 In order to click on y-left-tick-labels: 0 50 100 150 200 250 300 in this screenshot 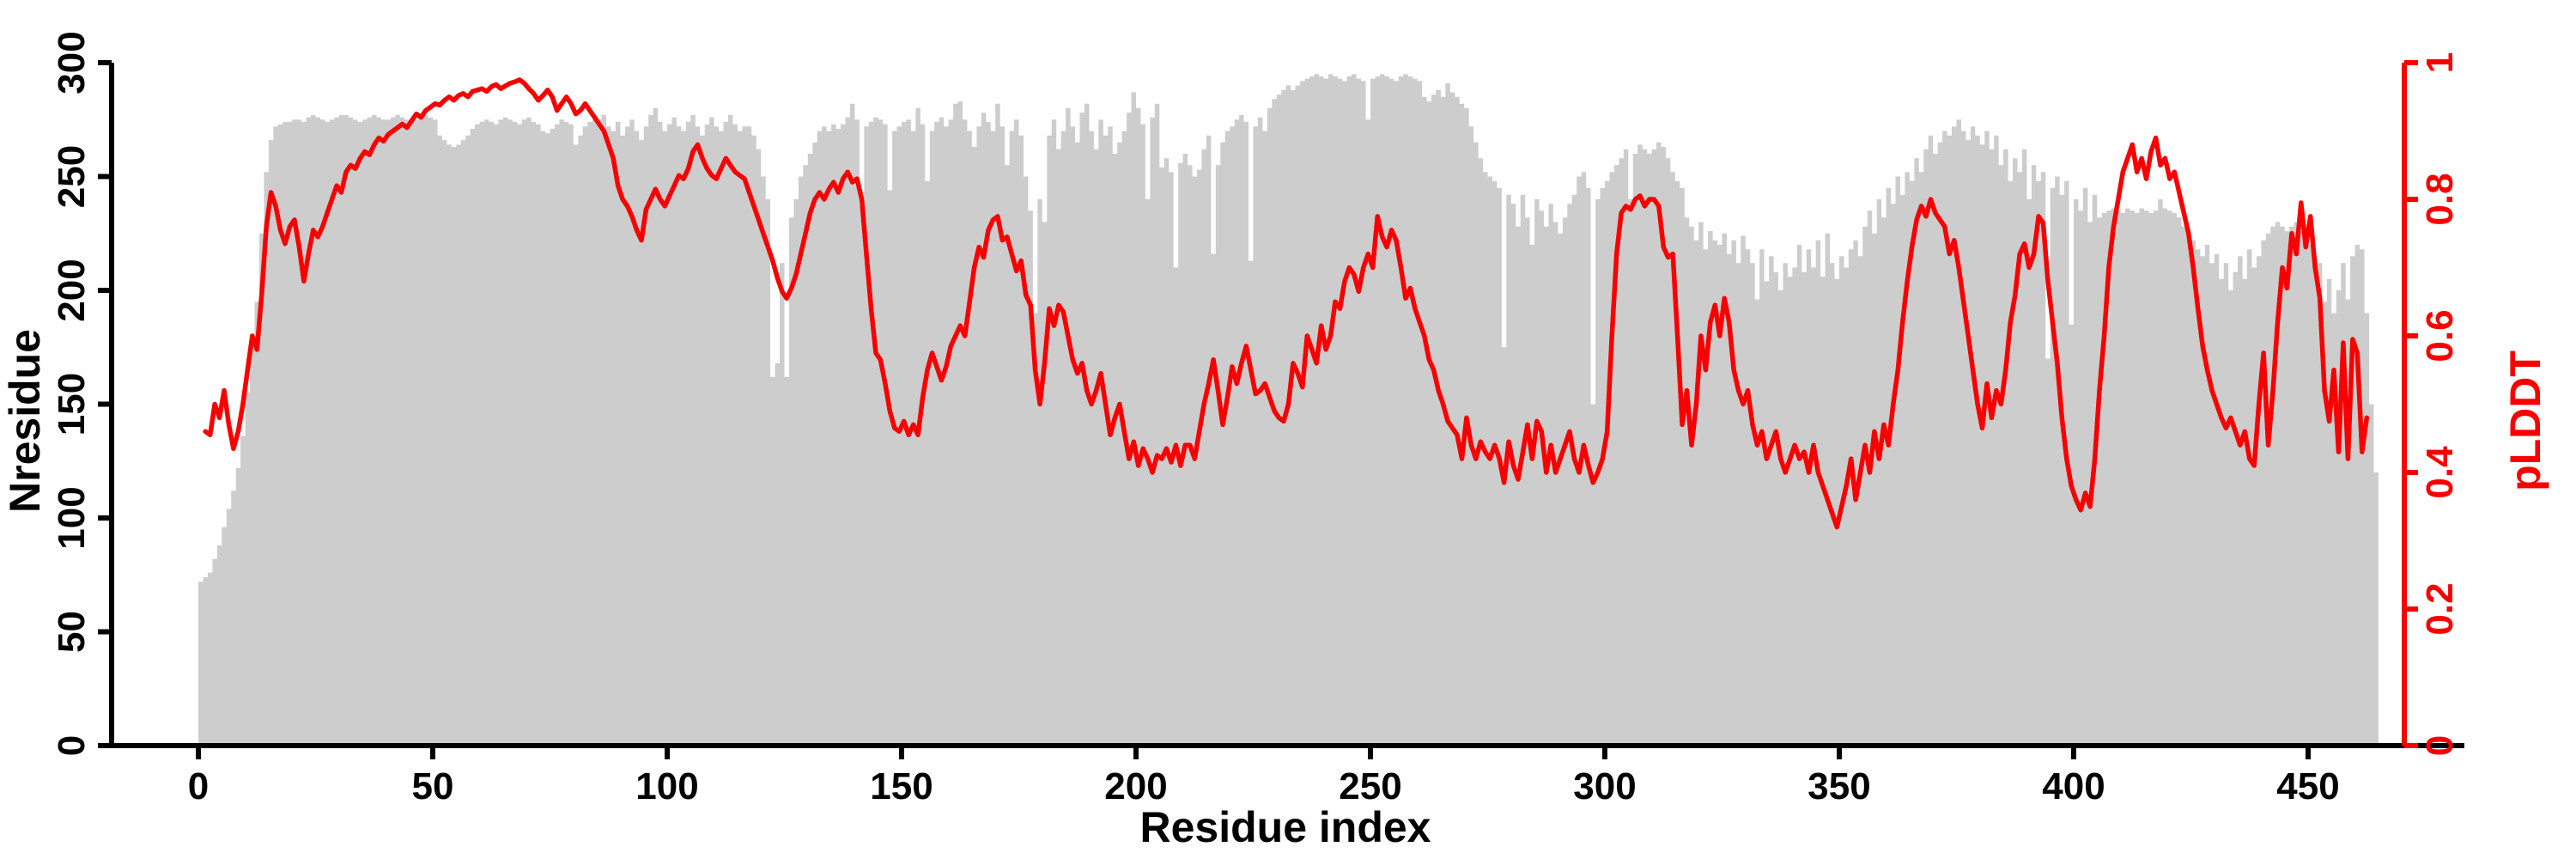, I will do `click(72, 393)`.